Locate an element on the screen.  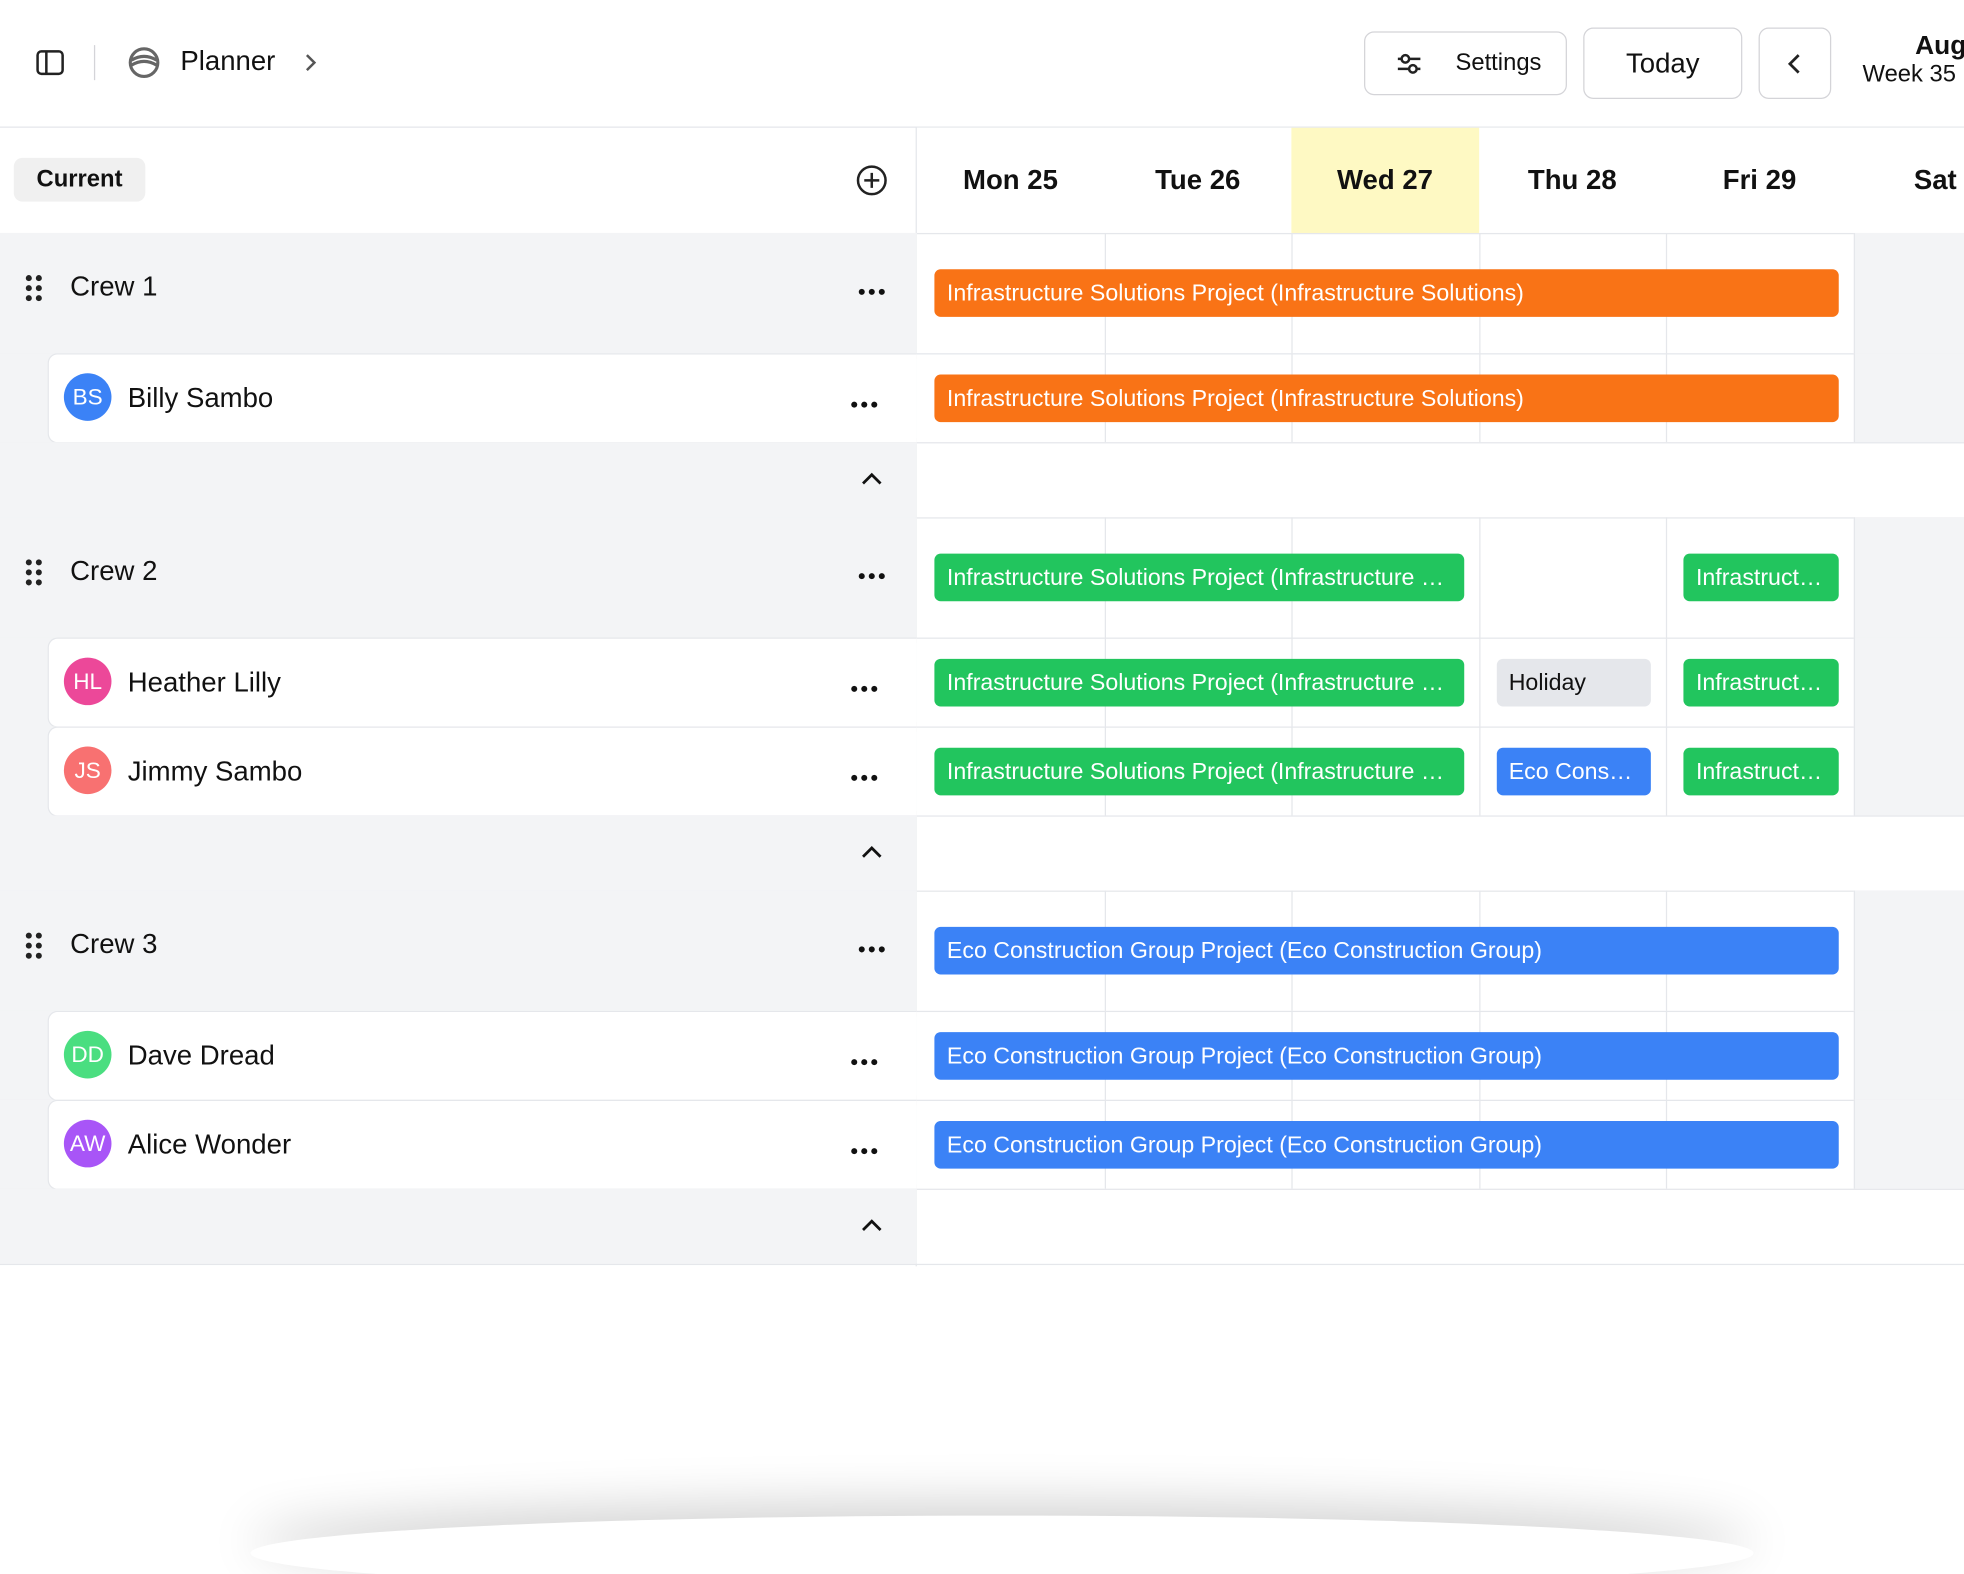
add-button is located at coordinates (871, 180).